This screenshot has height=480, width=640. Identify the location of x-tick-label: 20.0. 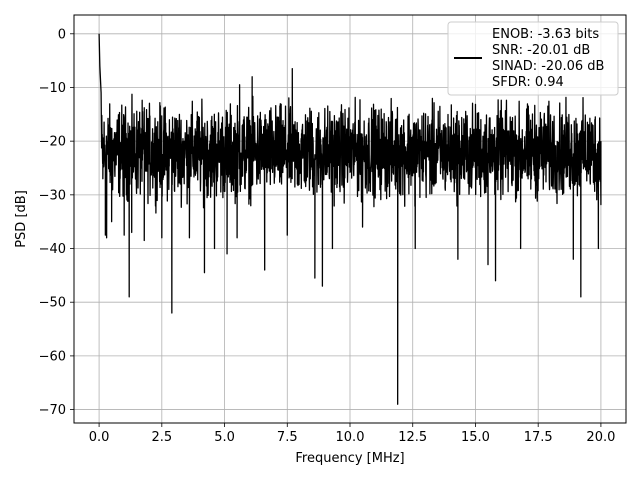
(600, 437).